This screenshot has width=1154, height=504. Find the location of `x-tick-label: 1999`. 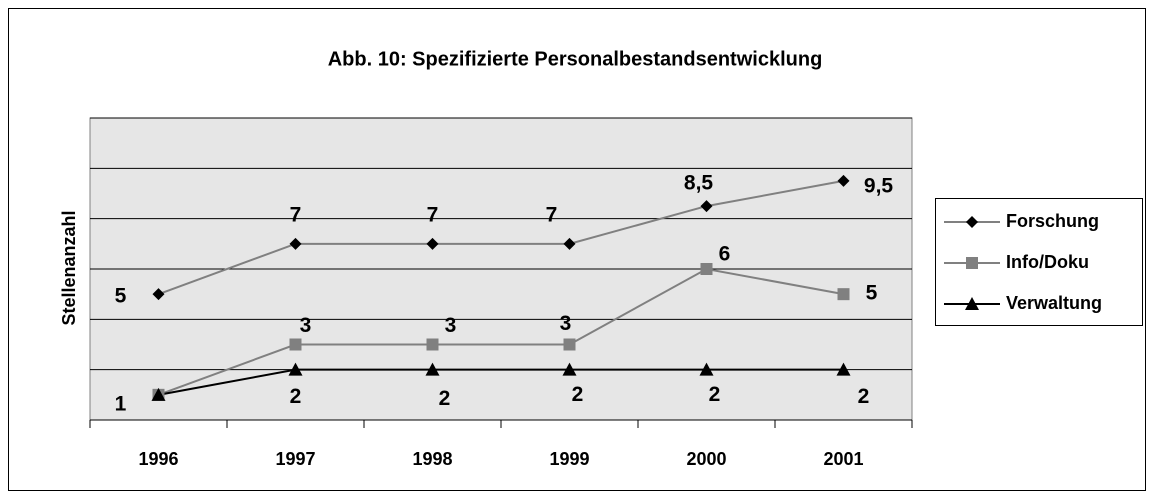

x-tick-label: 1999 is located at coordinates (569, 459).